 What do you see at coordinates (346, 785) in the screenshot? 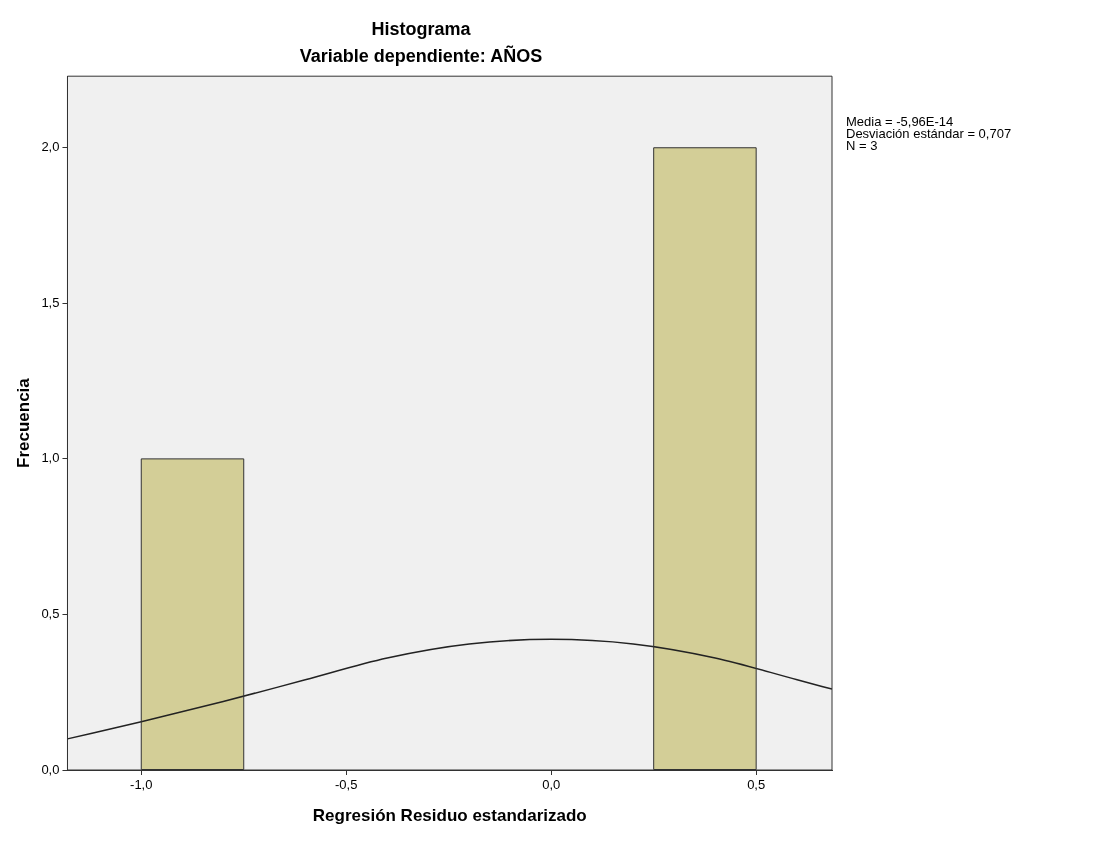
I see `x-tick-label: -0,5` at bounding box center [346, 785].